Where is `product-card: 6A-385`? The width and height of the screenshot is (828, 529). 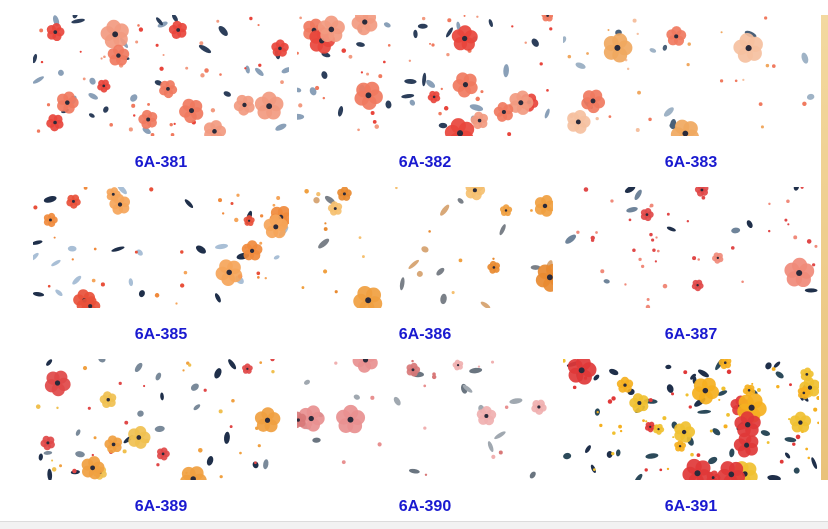 product-card: 6A-385 is located at coordinates (161, 266).